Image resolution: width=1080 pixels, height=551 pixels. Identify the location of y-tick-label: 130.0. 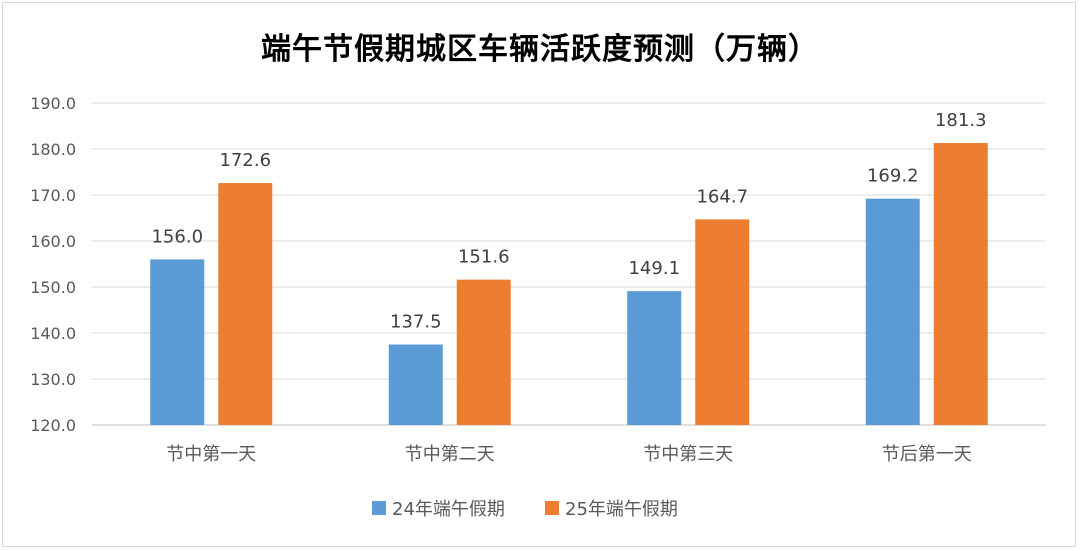
(53, 379).